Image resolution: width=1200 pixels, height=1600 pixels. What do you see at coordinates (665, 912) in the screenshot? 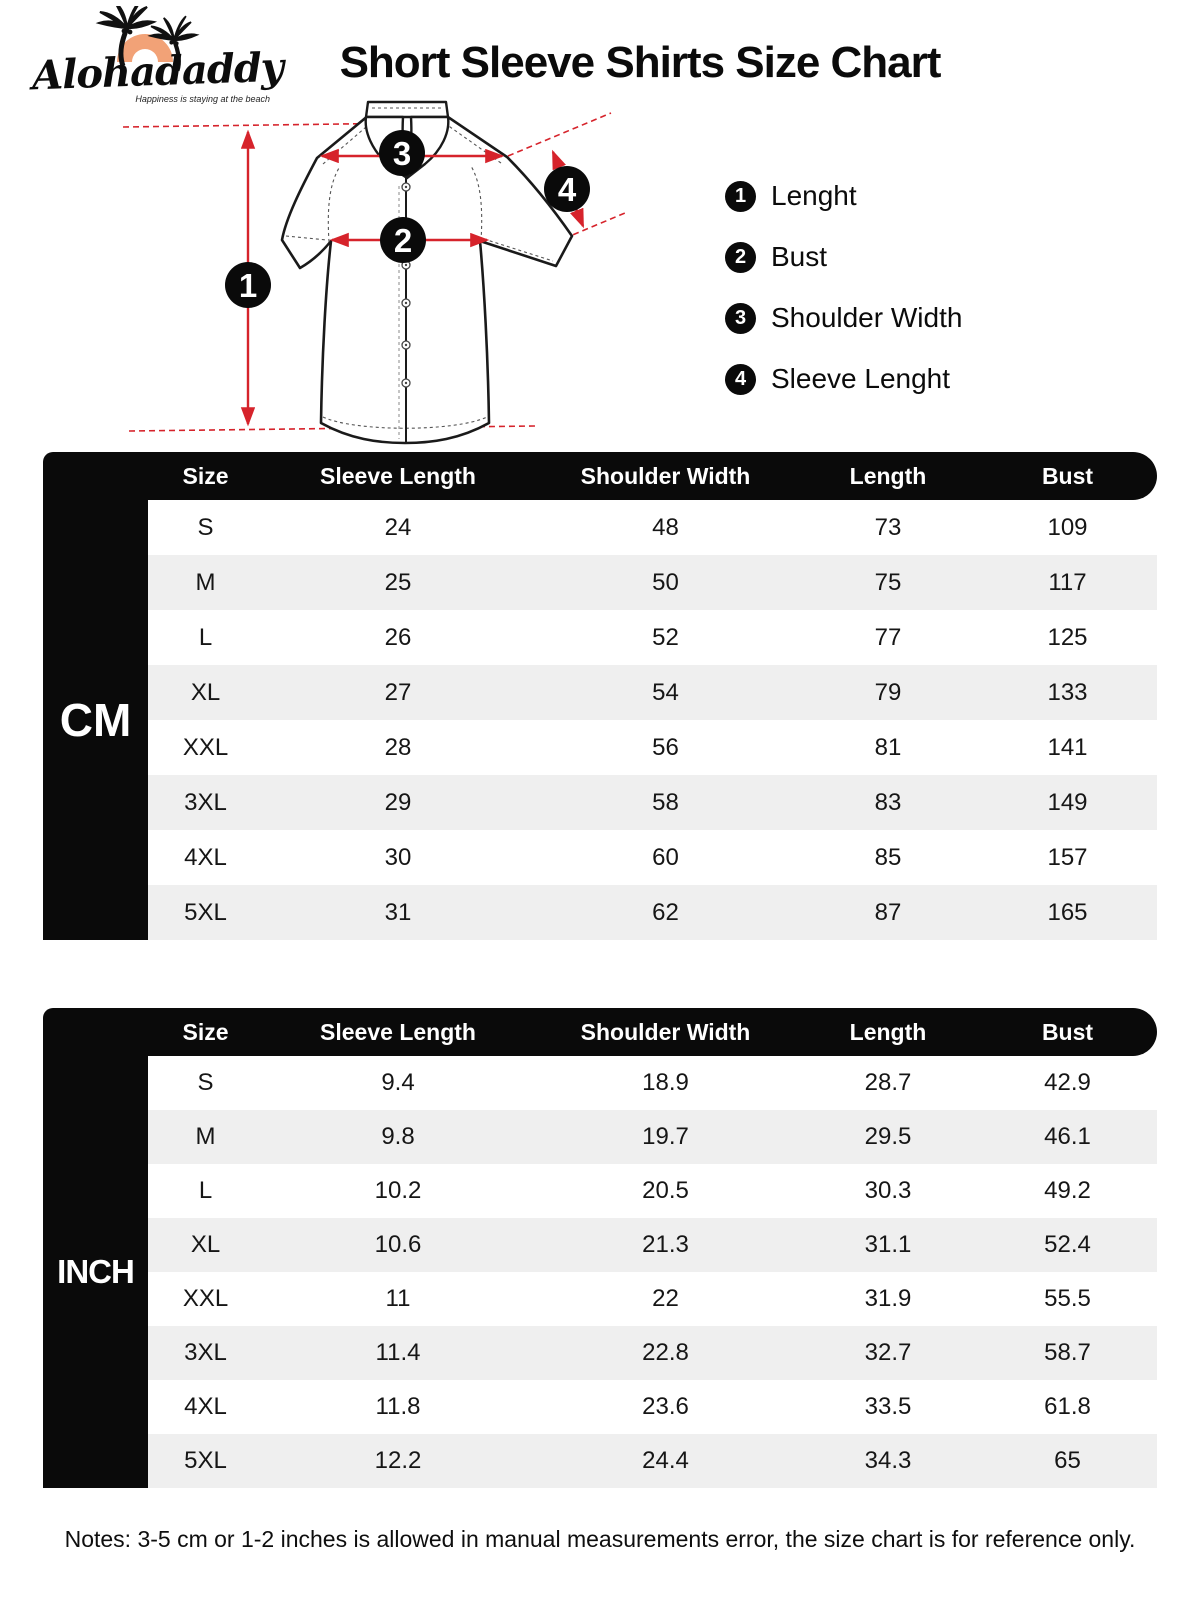
I see `table-cell: 62` at bounding box center [665, 912].